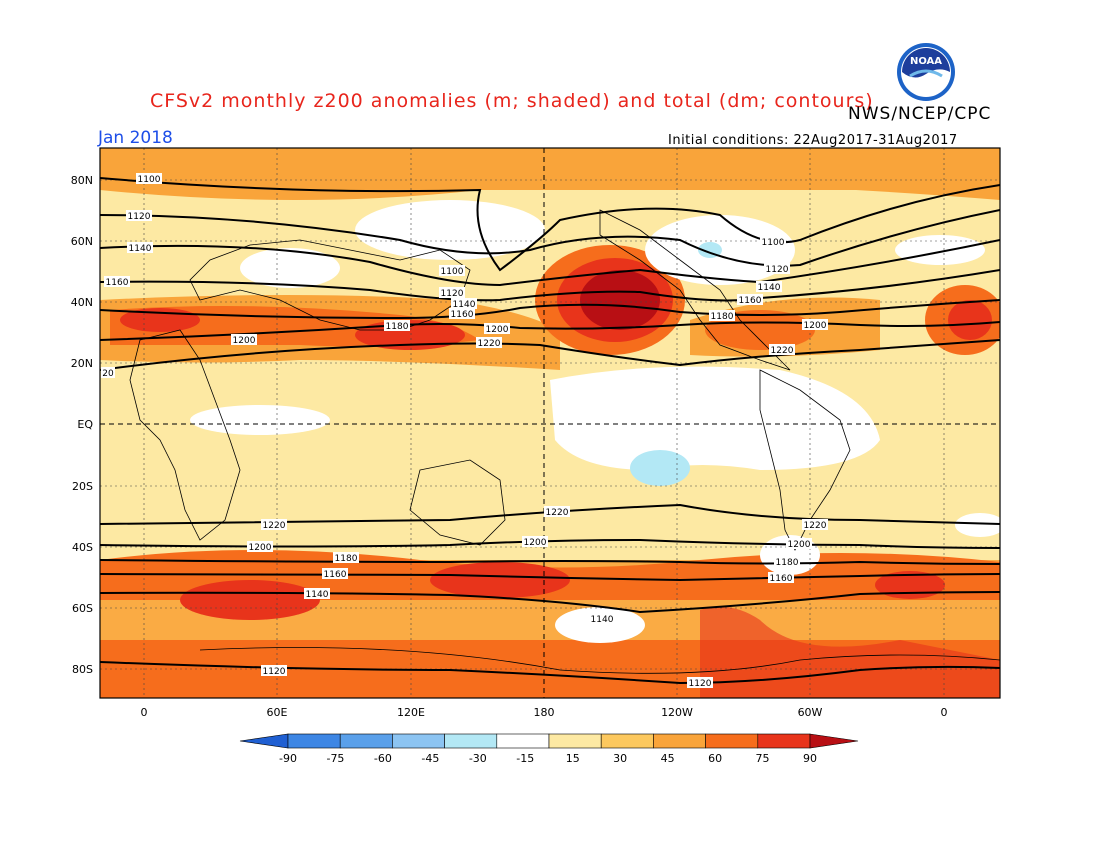 The width and height of the screenshot is (1100, 850). Describe the element at coordinates (274, 525) in the screenshot. I see `contour-label-1220d: 1220` at that location.